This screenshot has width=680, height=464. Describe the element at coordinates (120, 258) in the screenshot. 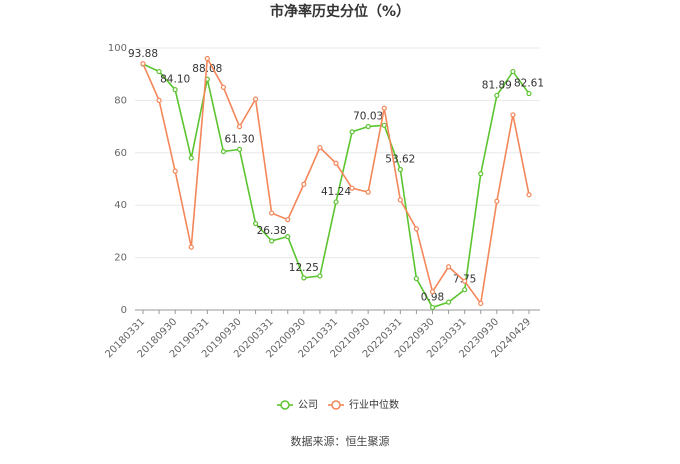

I see `y-tick-label: 20` at that location.